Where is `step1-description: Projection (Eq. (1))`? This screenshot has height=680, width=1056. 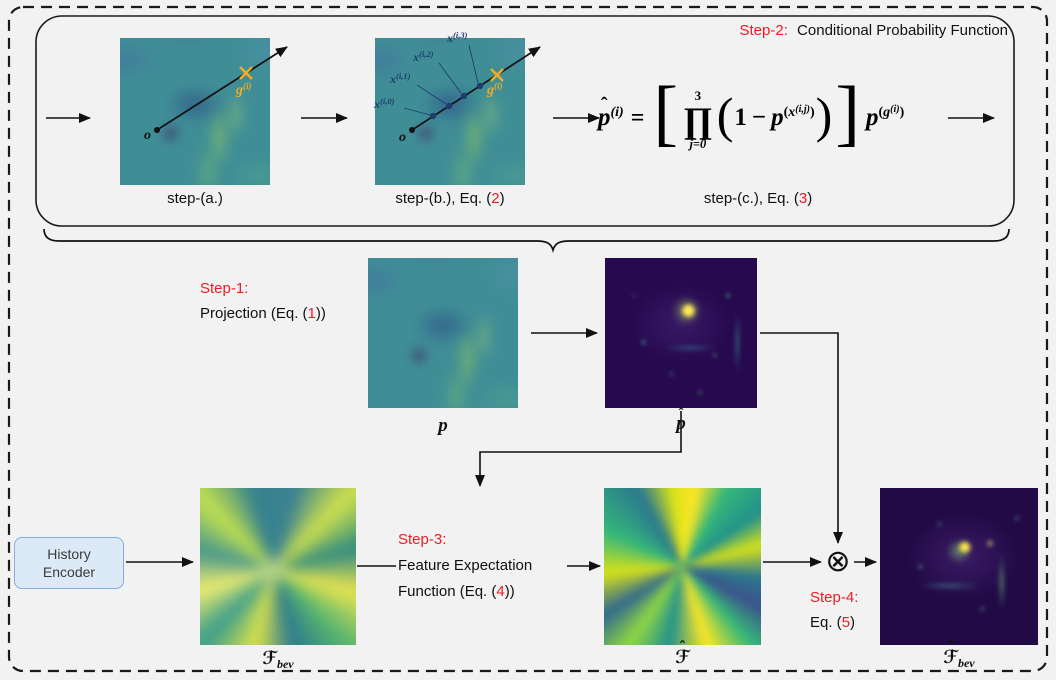
step1-description: Projection (Eq. (1)) is located at coordinates (263, 313).